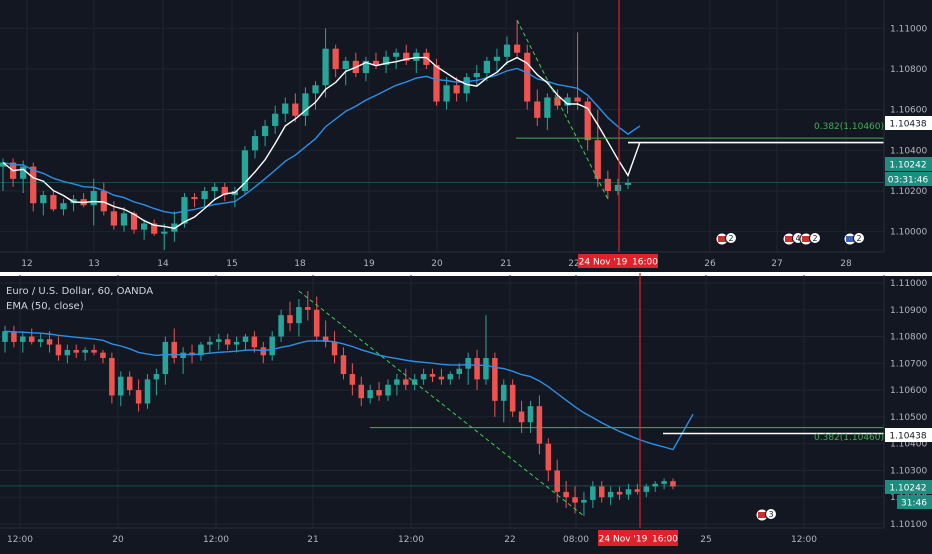 This screenshot has width=932, height=554. What do you see at coordinates (908, 171) in the screenshot?
I see `top-current-price-badge: 1.10242 03:31:46` at bounding box center [908, 171].